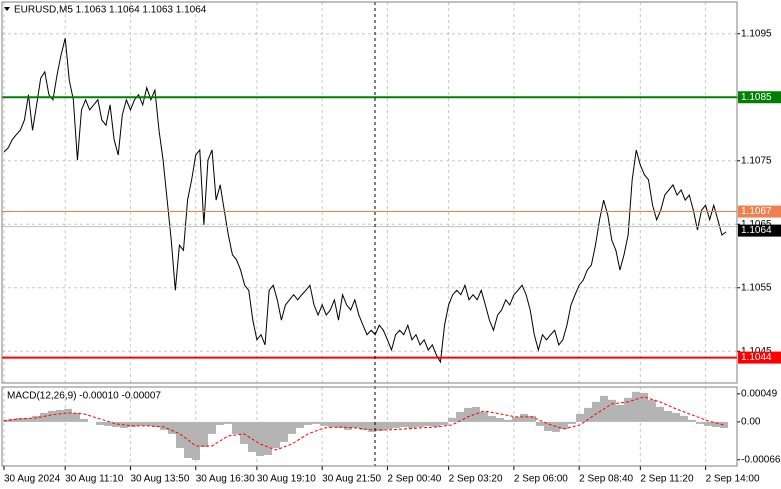 The image size is (781, 489). Describe the element at coordinates (667, 479) in the screenshot. I see `x-tick-label: 2 Sep 11:20` at that location.